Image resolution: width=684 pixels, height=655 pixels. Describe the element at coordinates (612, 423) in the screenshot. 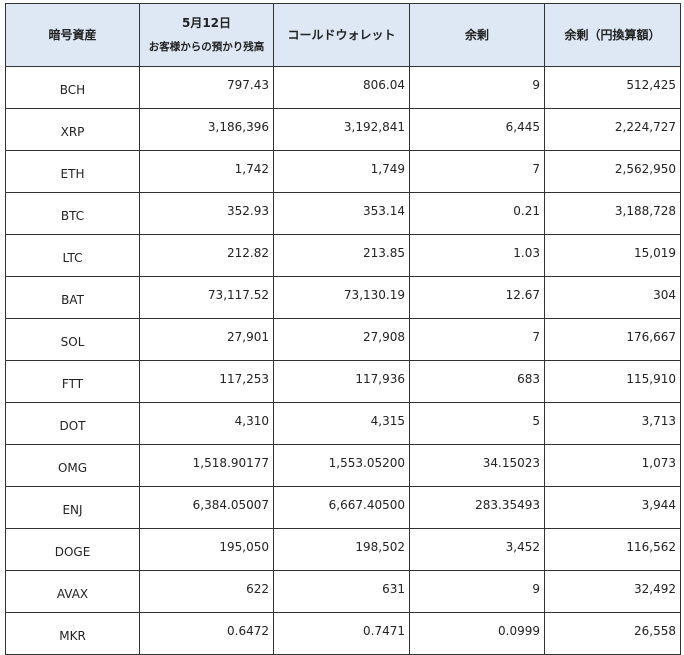

I see `cell-surplus-jpy: 3,713` at that location.